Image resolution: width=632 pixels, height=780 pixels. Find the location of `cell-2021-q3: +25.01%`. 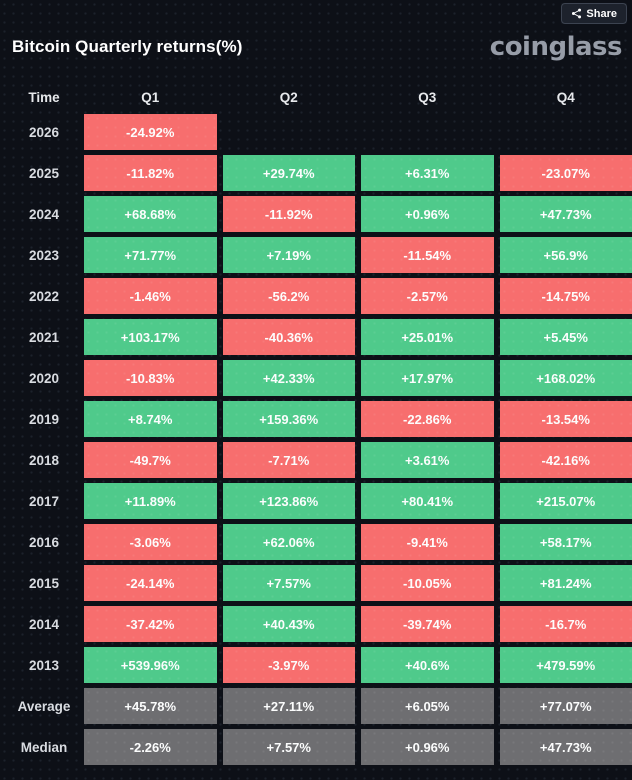

cell-2021-q3: +25.01% is located at coordinates (427, 337).